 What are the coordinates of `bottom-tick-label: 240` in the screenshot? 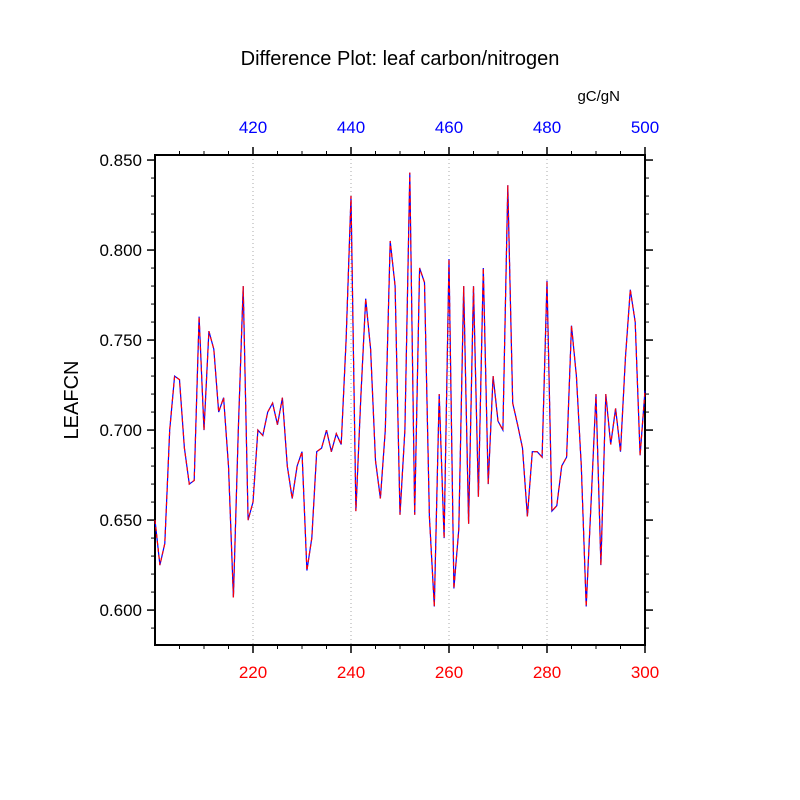 It's located at (351, 672).